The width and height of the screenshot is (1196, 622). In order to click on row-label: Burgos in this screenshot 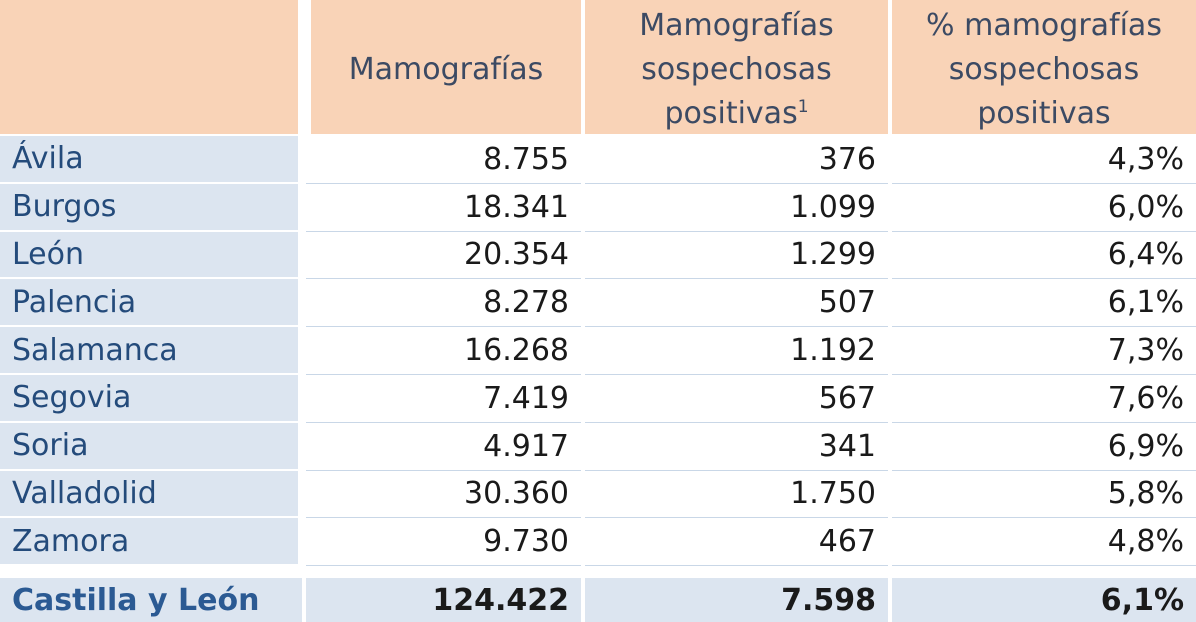, I will do `click(149, 207)`.